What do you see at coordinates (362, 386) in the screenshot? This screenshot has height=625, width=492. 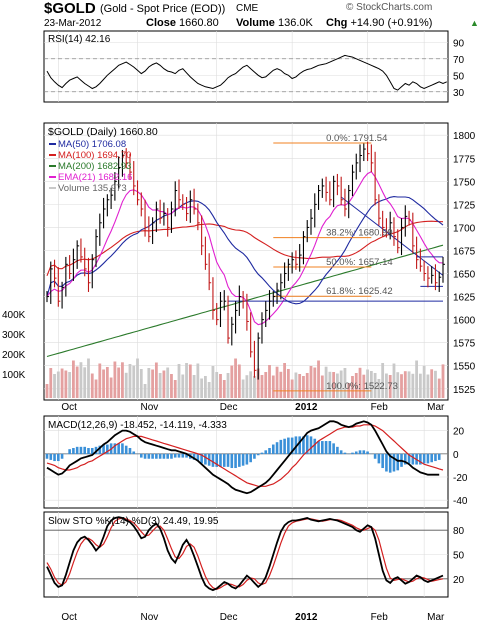 I see `fibonacci-label: 100.0%: 1522.73` at bounding box center [362, 386].